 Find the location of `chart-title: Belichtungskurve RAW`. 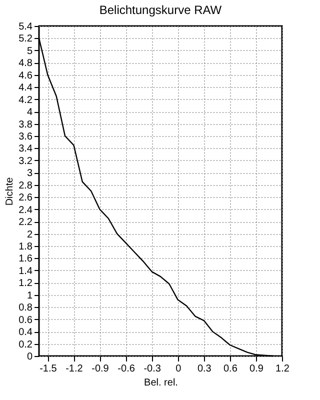

chart-title: Belichtungskurve RAW is located at coordinates (160, 10).